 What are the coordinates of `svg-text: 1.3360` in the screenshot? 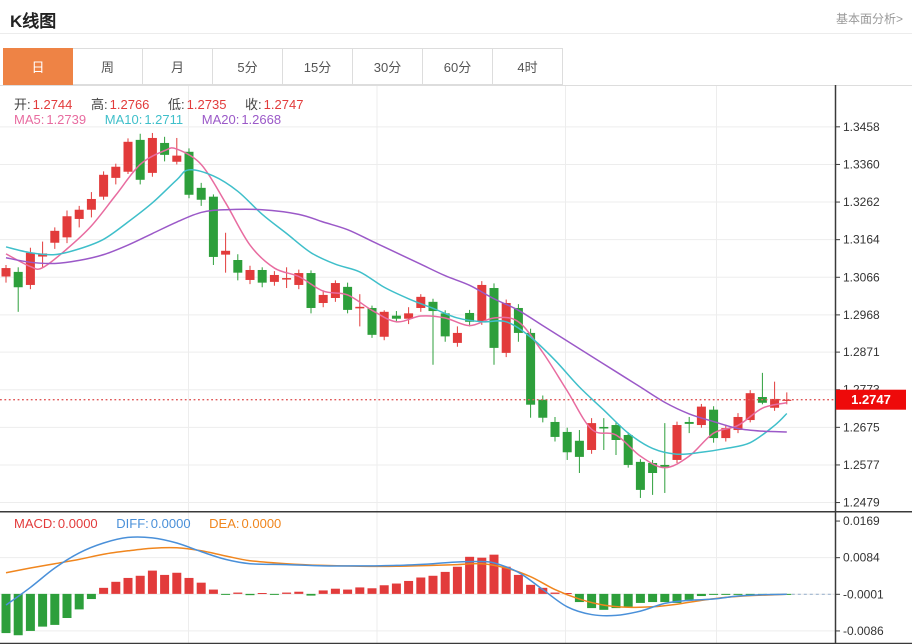 It's located at (861, 164).